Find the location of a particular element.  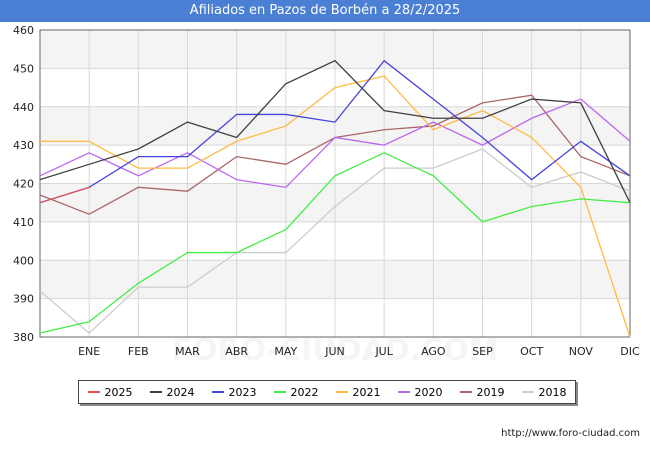

x-tick-label: FEB is located at coordinates (138, 351).